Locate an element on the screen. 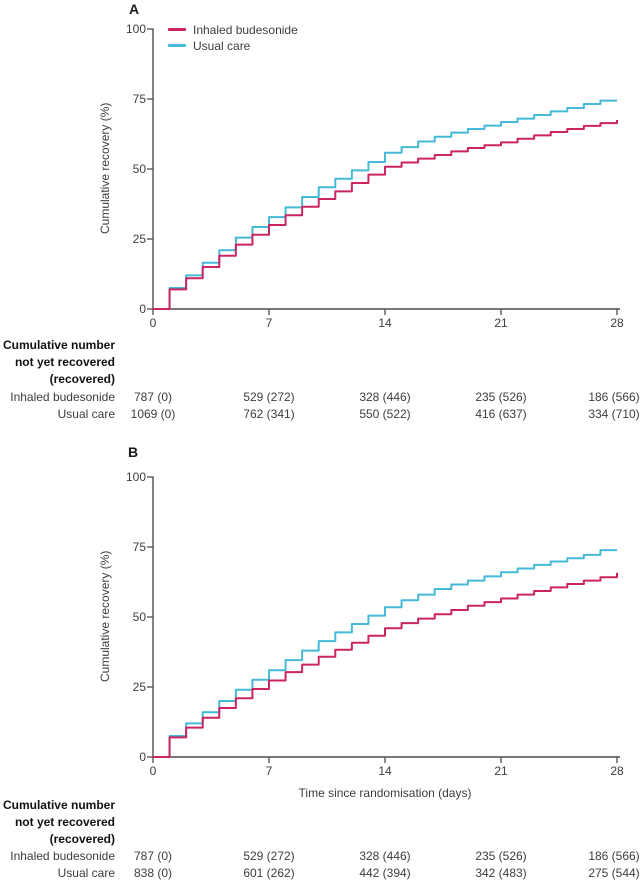  risk-table-value: 1069 (0) is located at coordinates (153, 414).